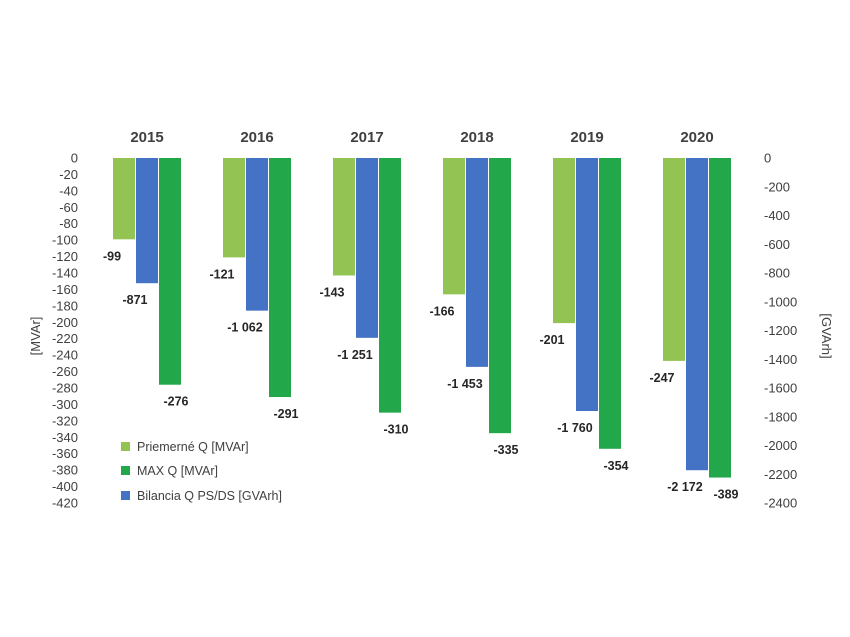  What do you see at coordinates (68, 223) in the screenshot?
I see `left-tick-label: -80` at bounding box center [68, 223].